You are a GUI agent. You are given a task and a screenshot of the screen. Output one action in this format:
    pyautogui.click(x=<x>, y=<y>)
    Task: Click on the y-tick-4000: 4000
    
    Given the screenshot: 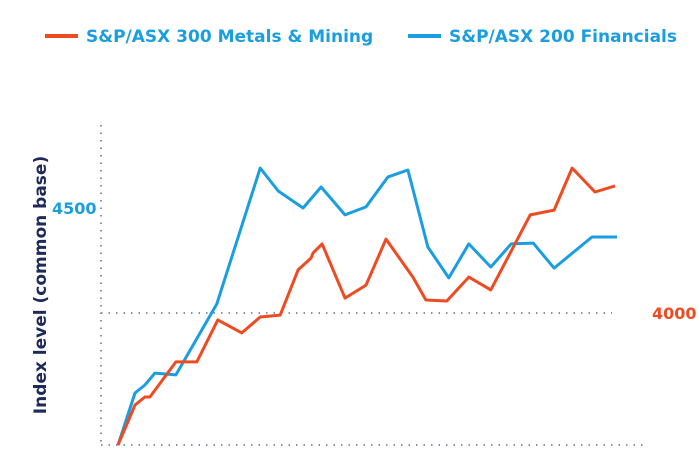 What is the action you would take?
    pyautogui.click(x=674, y=313)
    